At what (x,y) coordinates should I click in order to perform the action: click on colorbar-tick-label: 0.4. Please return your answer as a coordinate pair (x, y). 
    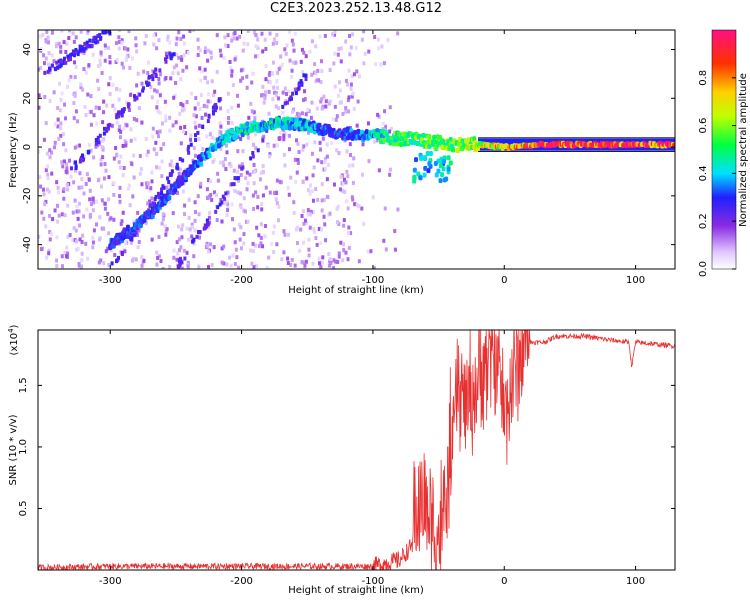
    Looking at the image, I should click on (703, 173).